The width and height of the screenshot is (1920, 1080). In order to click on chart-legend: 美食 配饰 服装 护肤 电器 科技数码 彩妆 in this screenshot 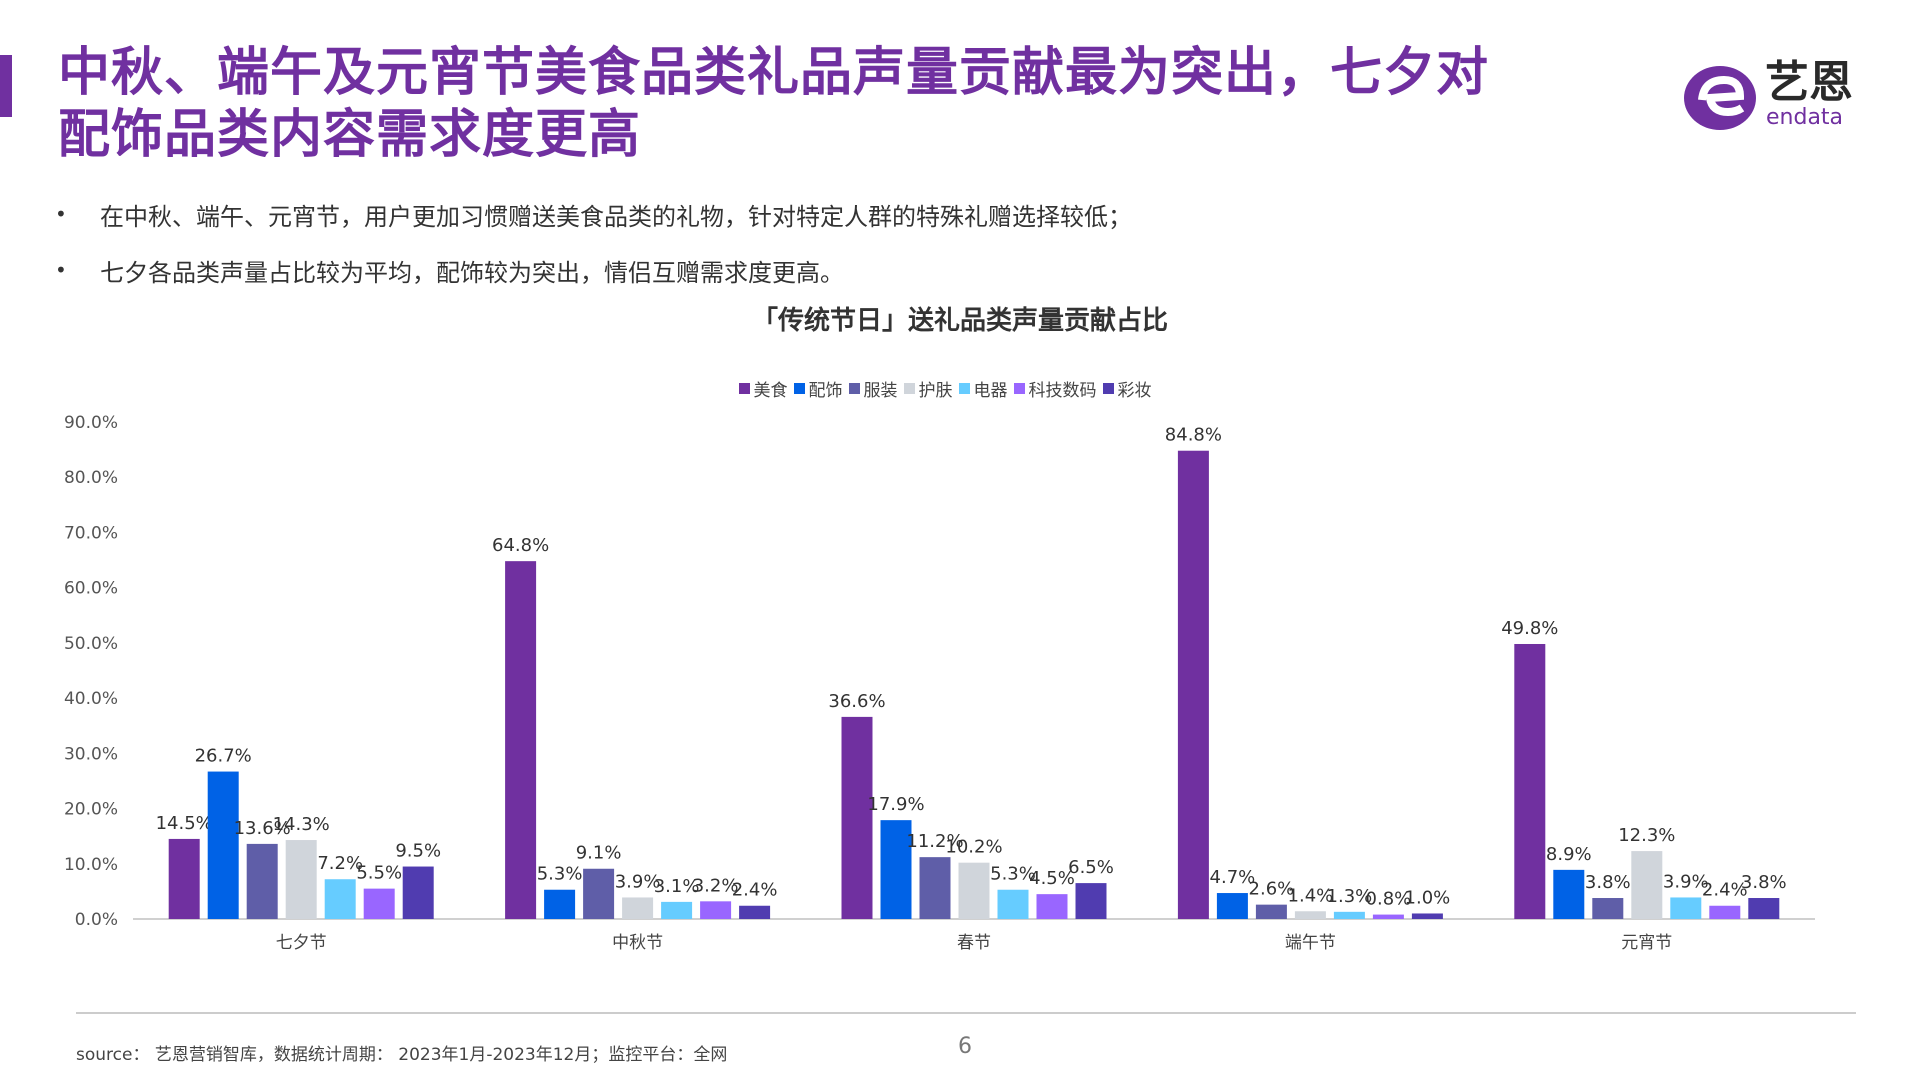, I will do `click(945, 388)`.